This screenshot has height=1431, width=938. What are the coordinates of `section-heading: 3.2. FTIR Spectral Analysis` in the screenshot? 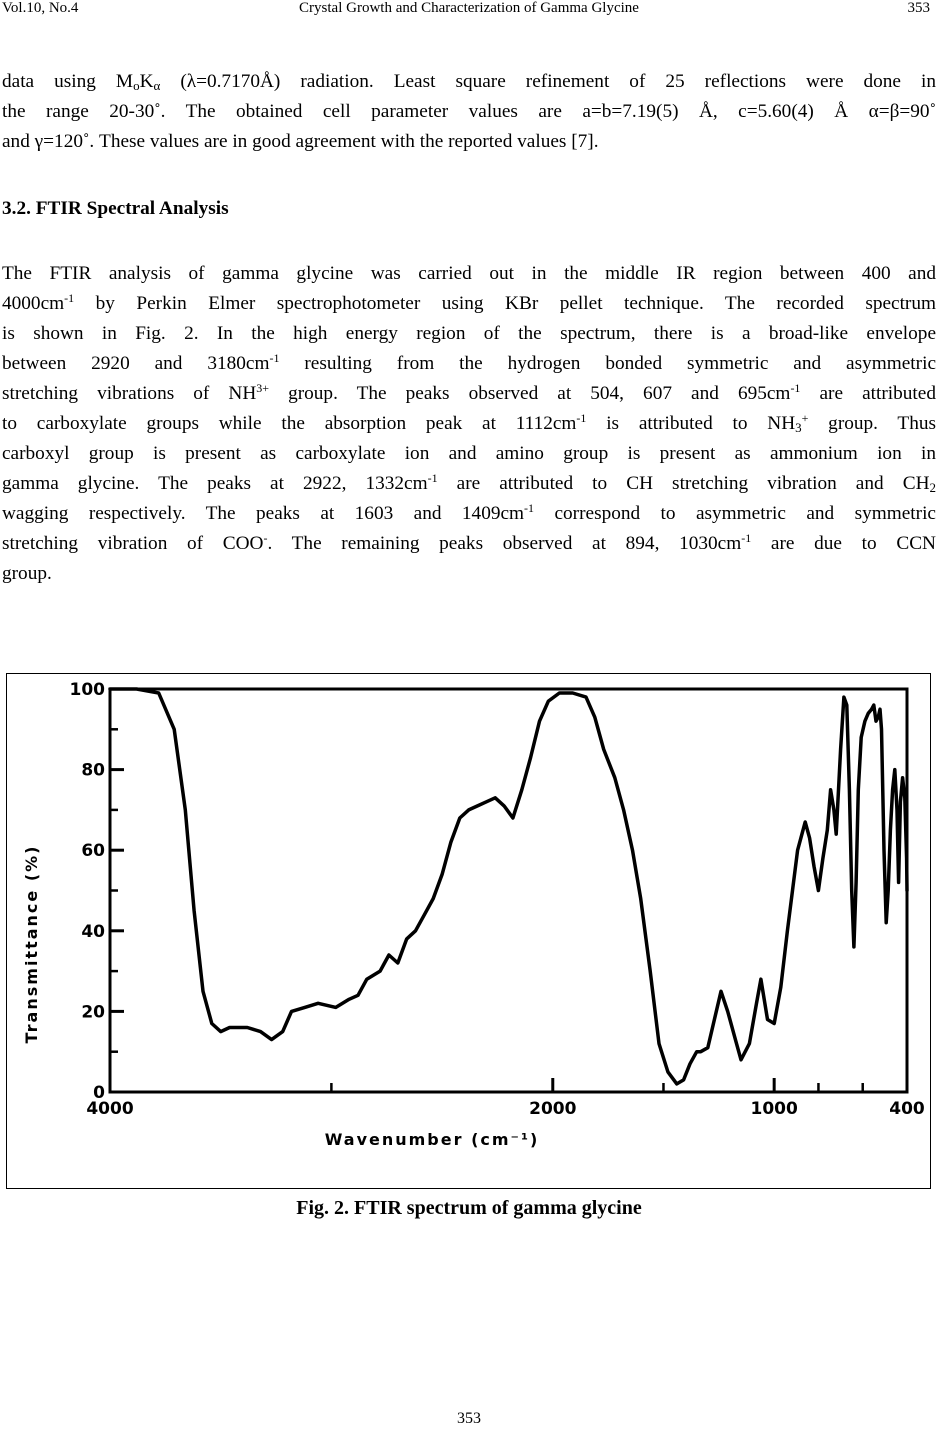 It's located at (115, 208).